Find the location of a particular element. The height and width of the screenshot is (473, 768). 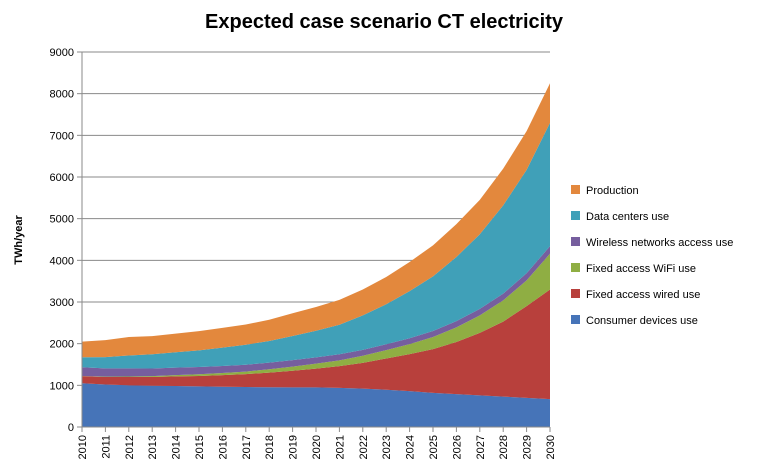

legend-label-consumer-devices-use: Consumer devices use is located at coordinates (642, 321).